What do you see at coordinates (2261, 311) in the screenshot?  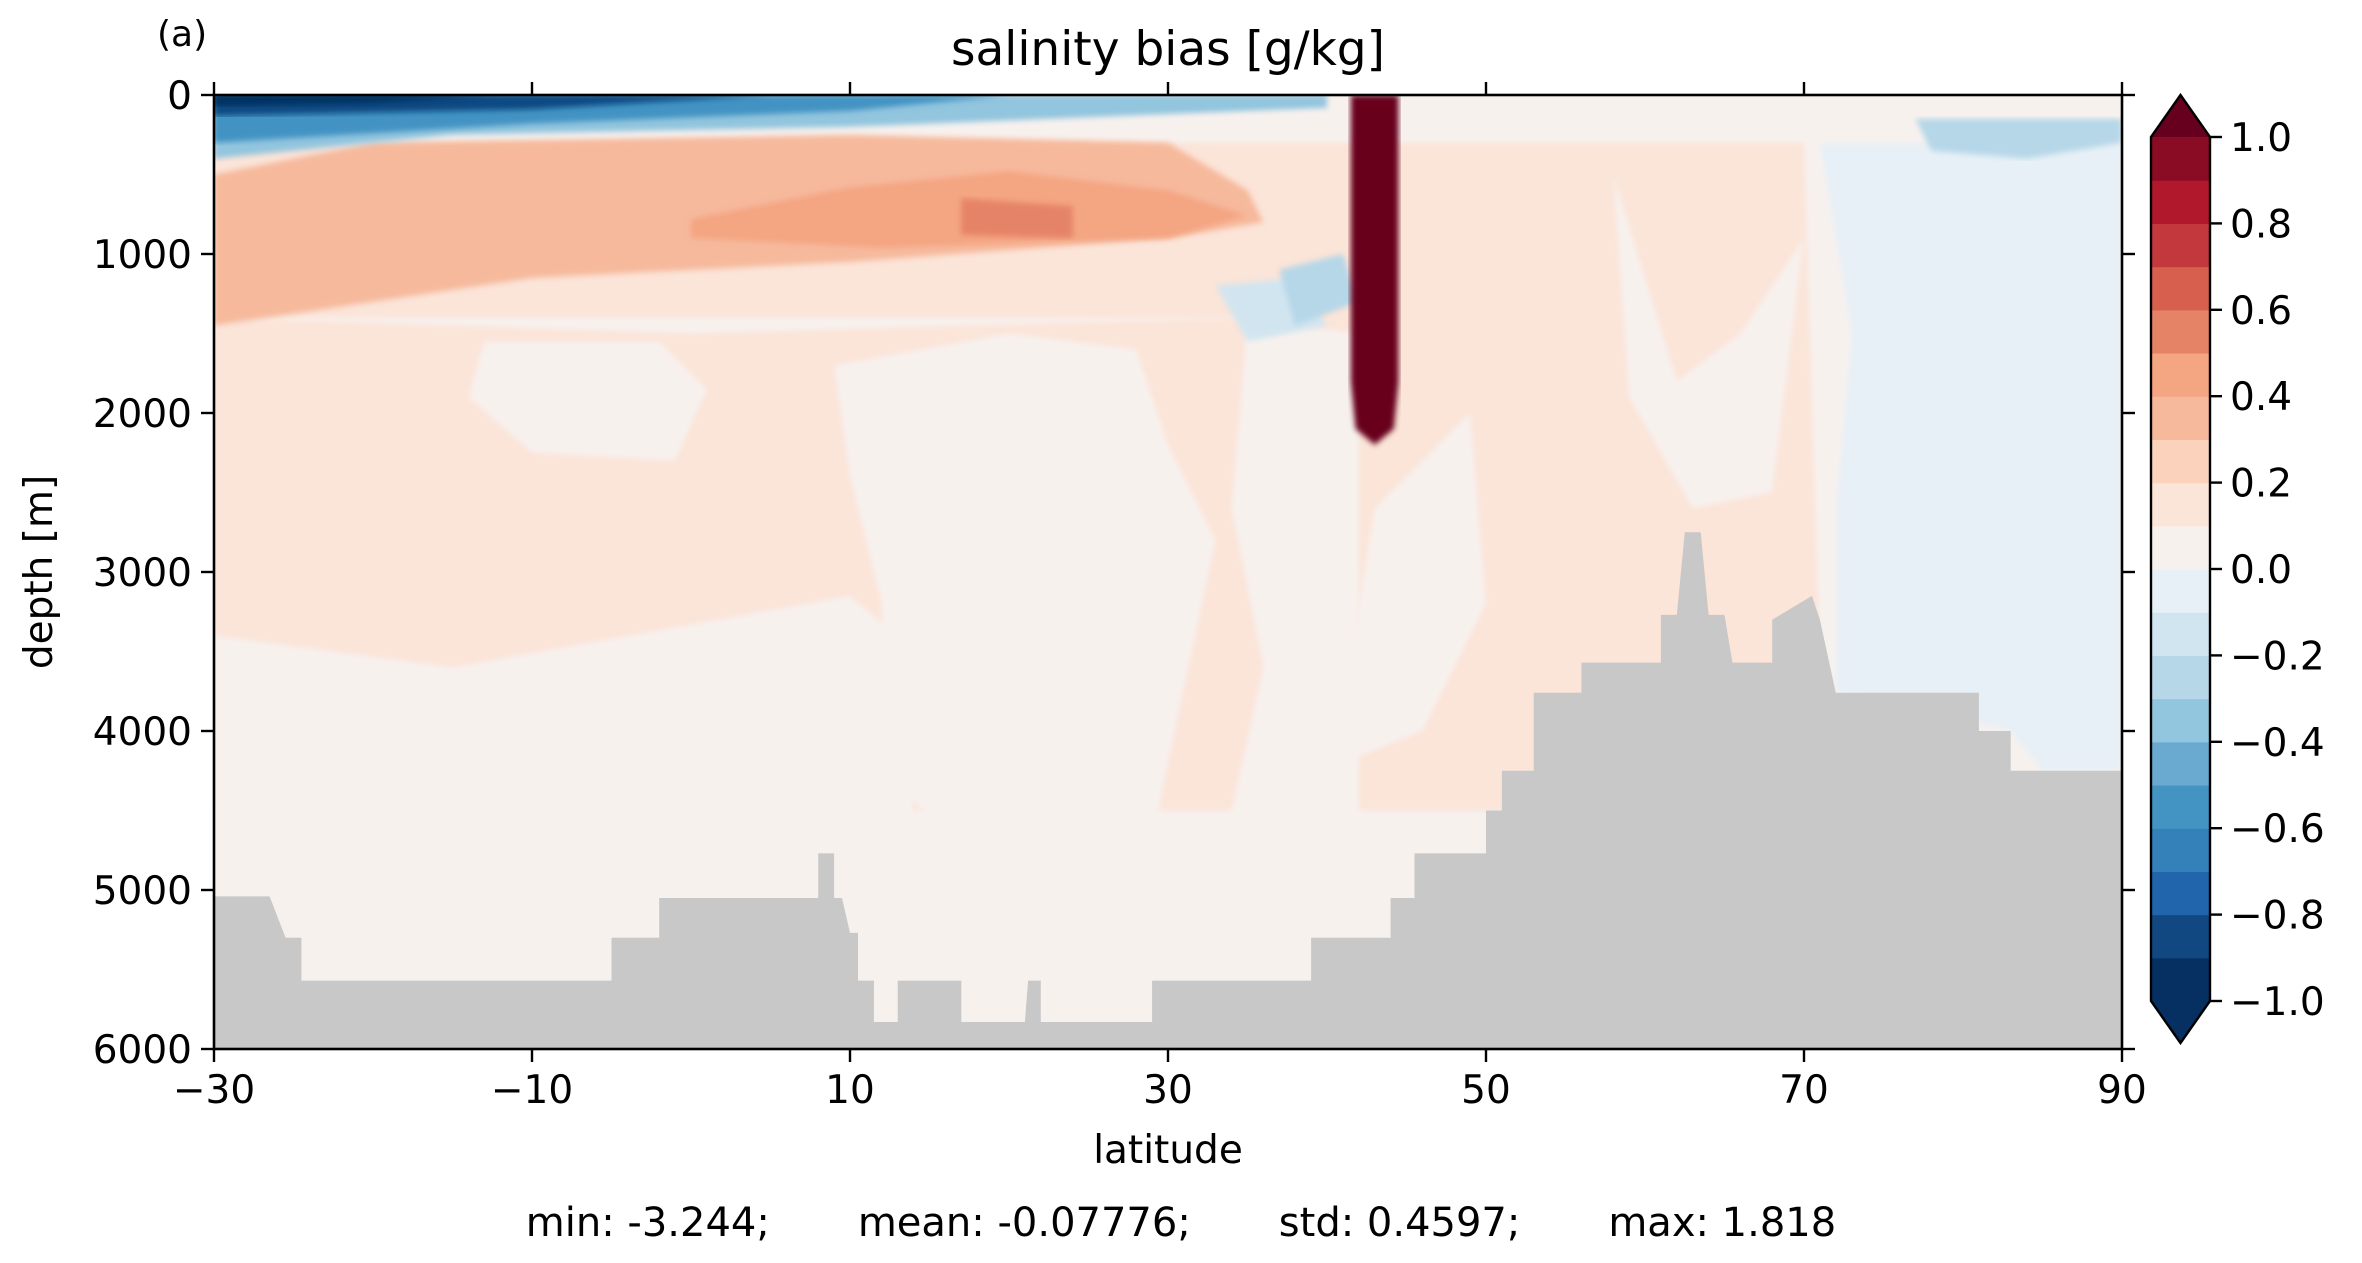 I see `colorbar-tick-label: 0.6` at bounding box center [2261, 311].